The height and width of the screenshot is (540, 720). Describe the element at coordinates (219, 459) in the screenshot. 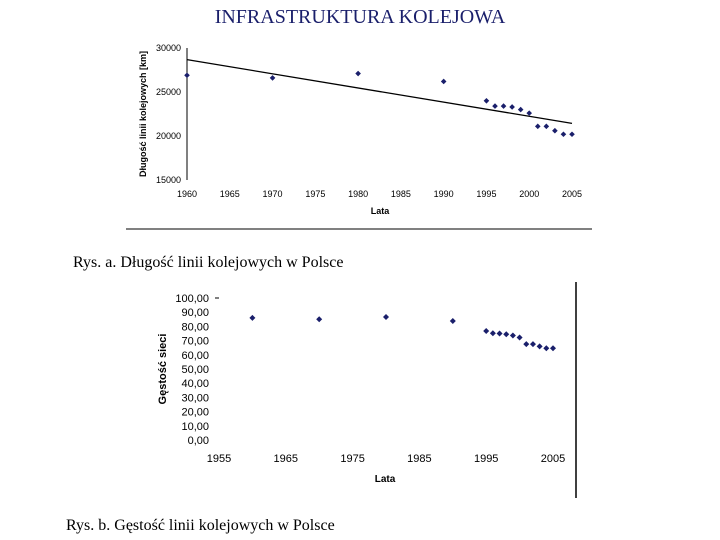

I see `chart-b-x-tick-label: 1955` at that location.